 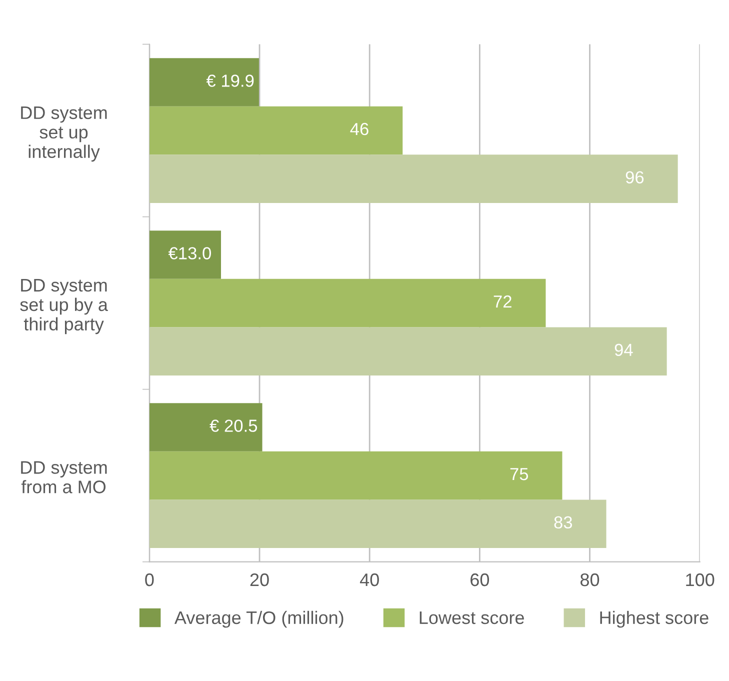 I want to click on legend-label: Average T/O (million), so click(x=259, y=619).